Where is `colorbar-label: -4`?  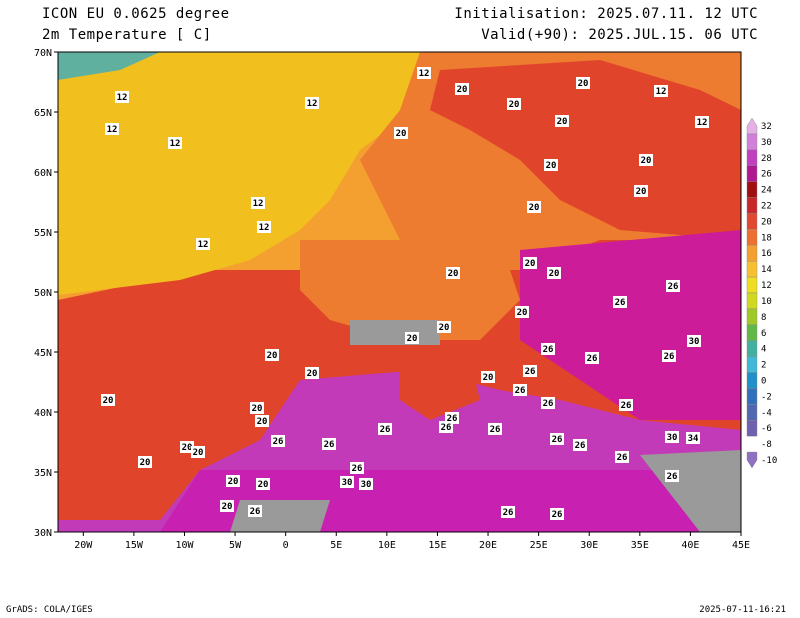 colorbar-label: -4 is located at coordinates (766, 413).